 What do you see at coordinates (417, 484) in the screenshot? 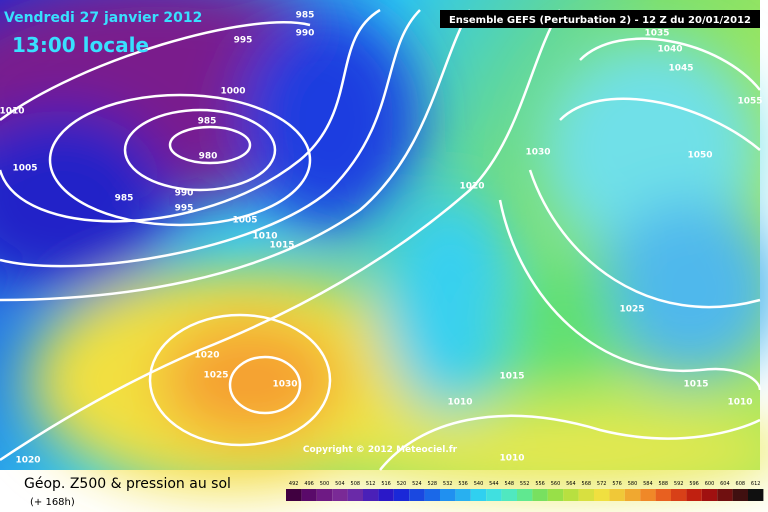
I see `legend-value: 524` at bounding box center [417, 484].